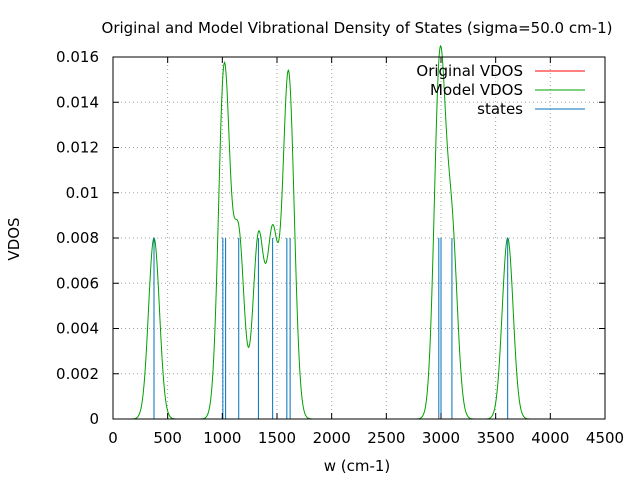 The width and height of the screenshot is (640, 480). What do you see at coordinates (113, 438) in the screenshot?
I see `x-tick-label: 0` at bounding box center [113, 438].